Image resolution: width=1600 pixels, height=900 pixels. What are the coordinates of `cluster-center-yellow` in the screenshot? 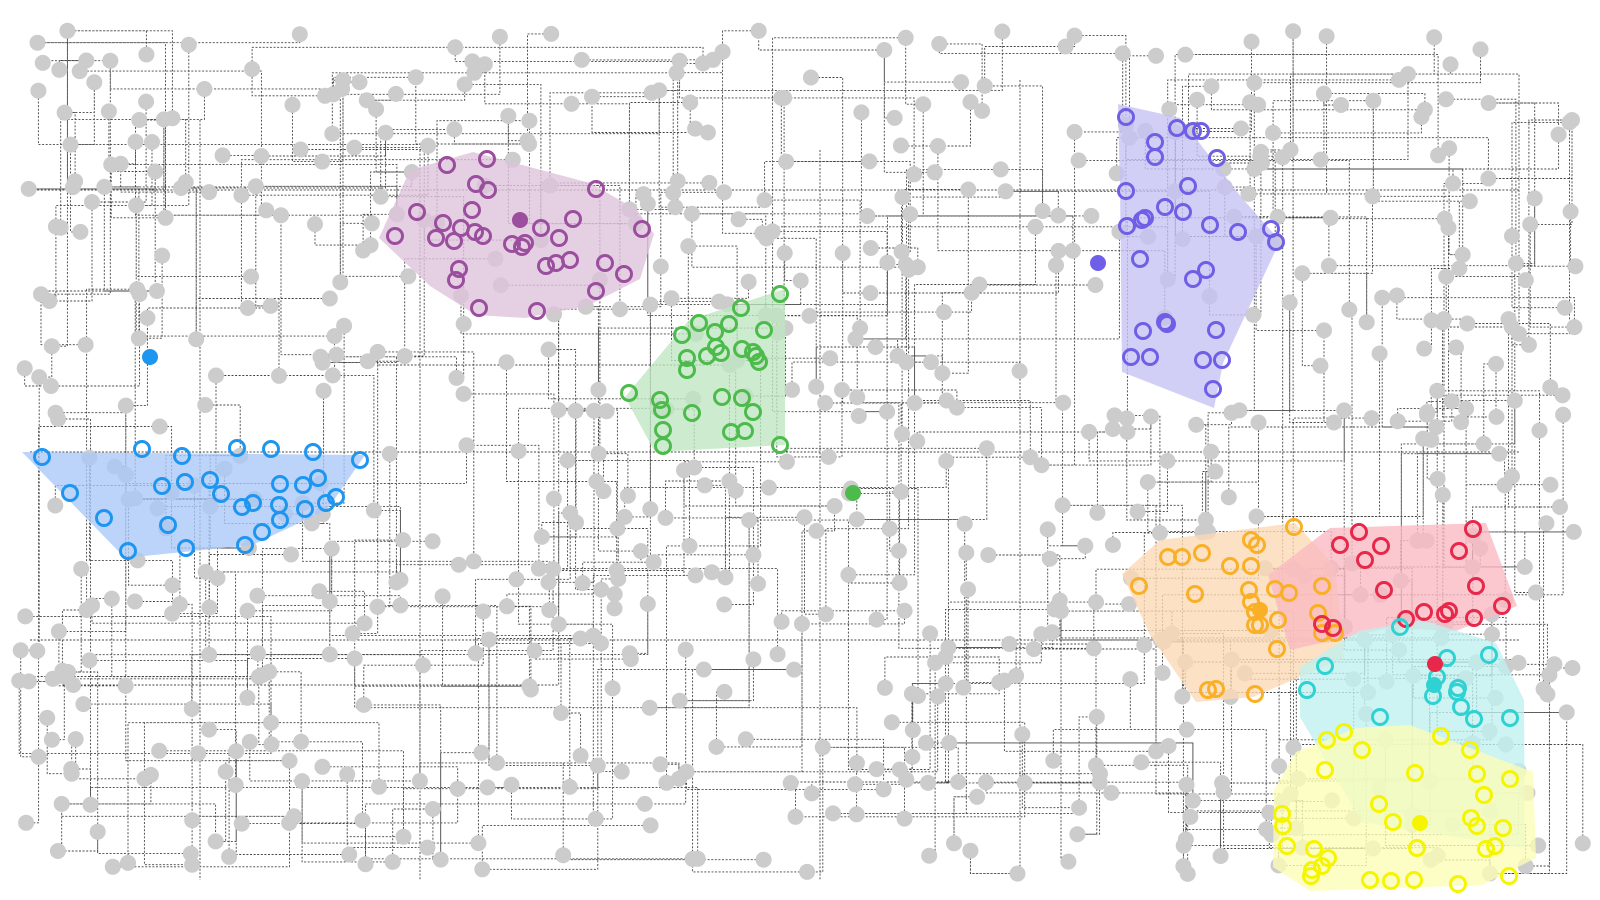 It's located at (1420, 823).